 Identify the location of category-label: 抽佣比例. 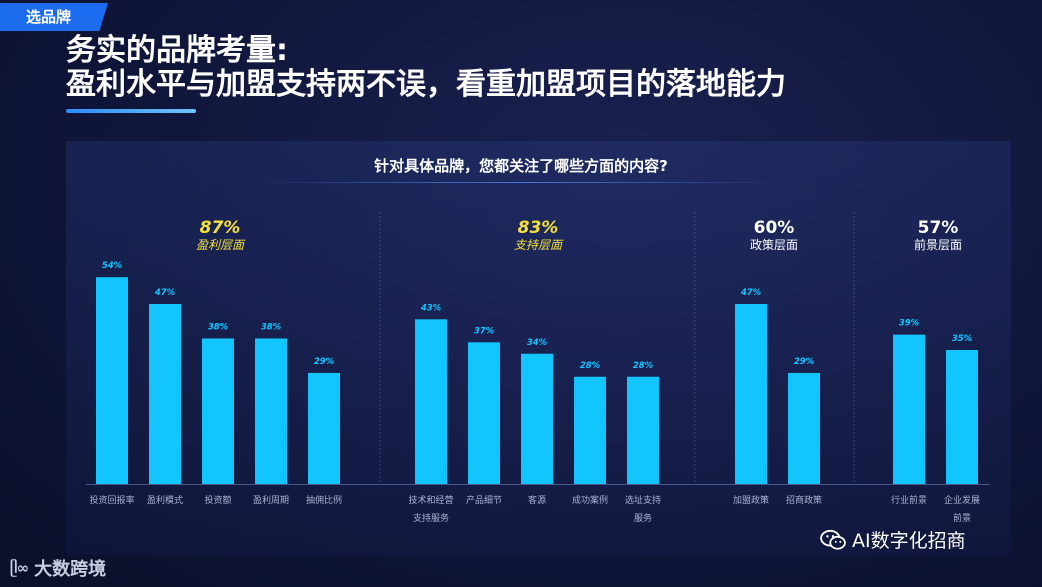
(324, 500).